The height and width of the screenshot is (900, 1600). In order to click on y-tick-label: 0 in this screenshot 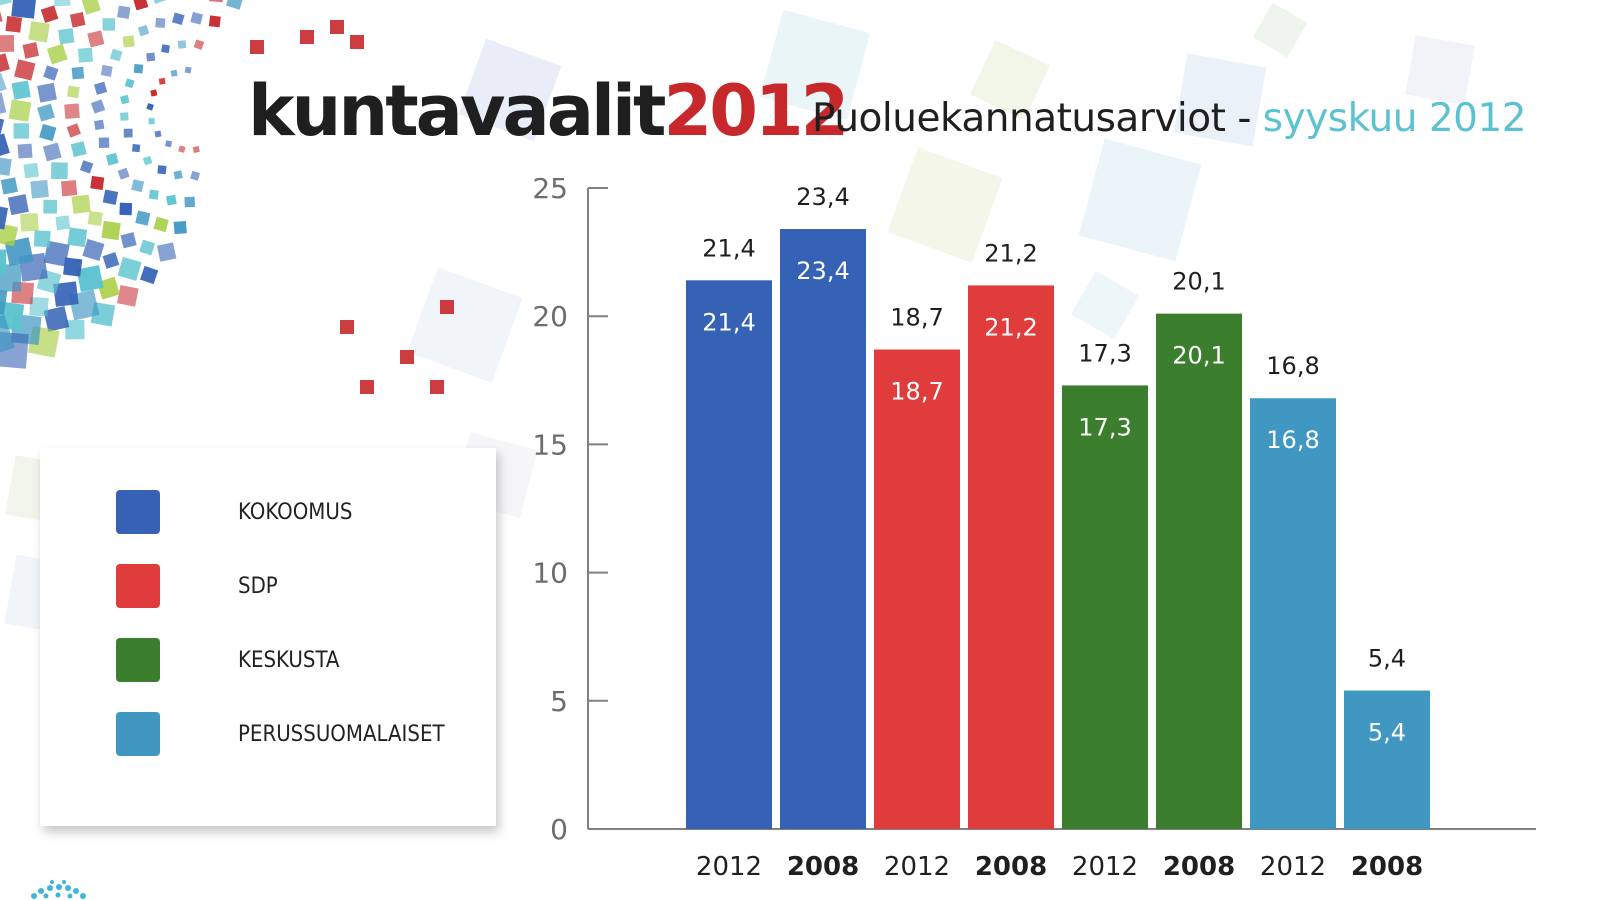, I will do `click(559, 829)`.